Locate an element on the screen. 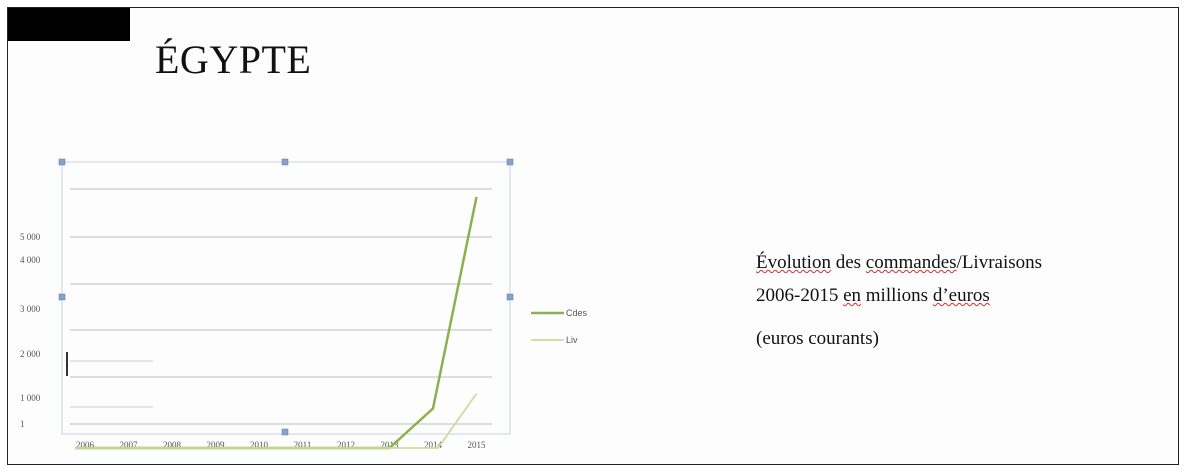  caption-note: (euros courants) is located at coordinates (817, 338).